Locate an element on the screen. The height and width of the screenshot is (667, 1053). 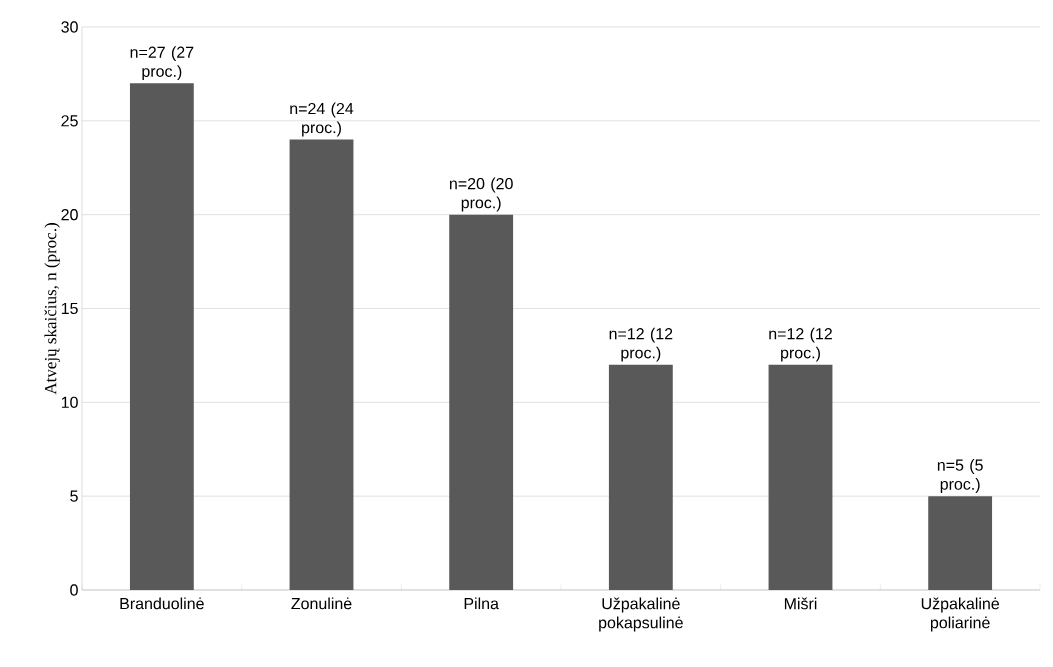
data-label: n=20 (20 proc.) is located at coordinates (481, 194).